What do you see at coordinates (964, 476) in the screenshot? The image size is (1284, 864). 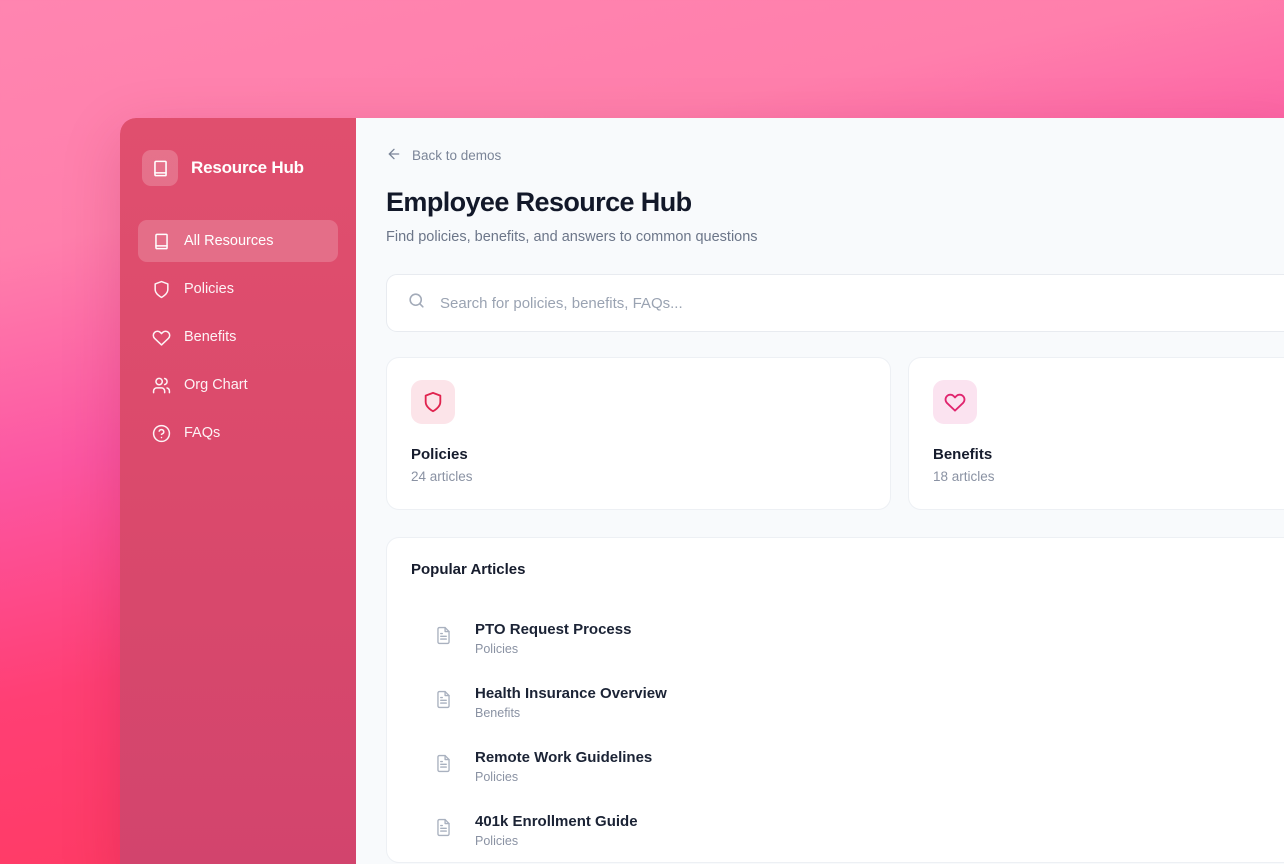 I see `category-count: 18 articles` at bounding box center [964, 476].